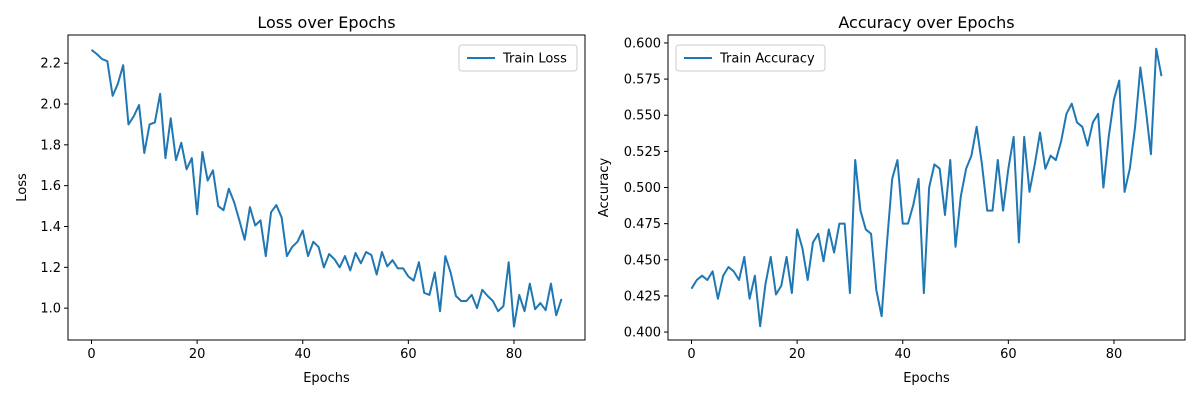 This screenshot has width=1200, height=400. Describe the element at coordinates (50, 186) in the screenshot. I see `loss-y-tick-label: 1.6` at that location.